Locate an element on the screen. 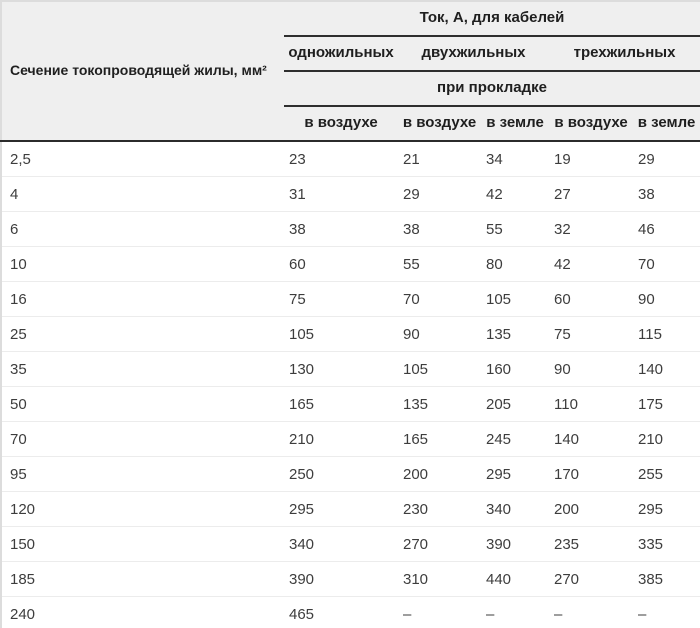  value-cell: 55 is located at coordinates (515, 229).